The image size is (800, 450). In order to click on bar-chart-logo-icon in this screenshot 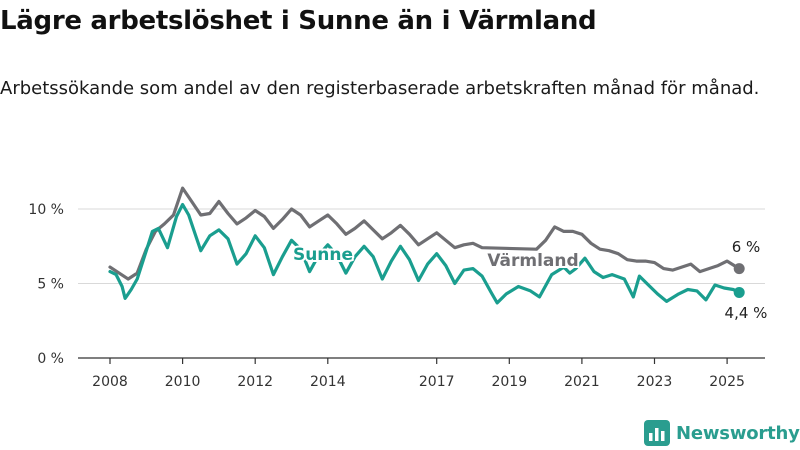, I will do `click(657, 433)`.